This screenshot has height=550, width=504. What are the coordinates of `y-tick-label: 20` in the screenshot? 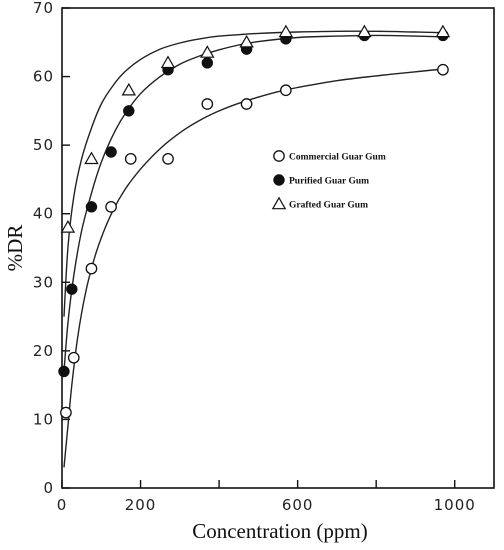 It's located at (43, 351).